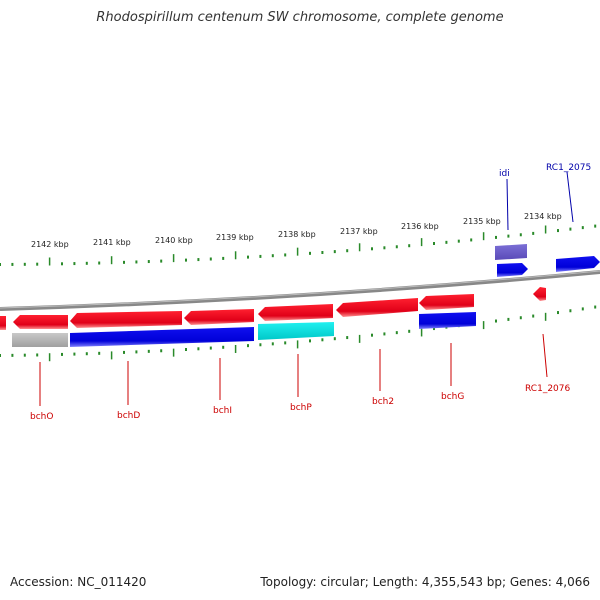  I want to click on forward-genes, so click(273, 308).